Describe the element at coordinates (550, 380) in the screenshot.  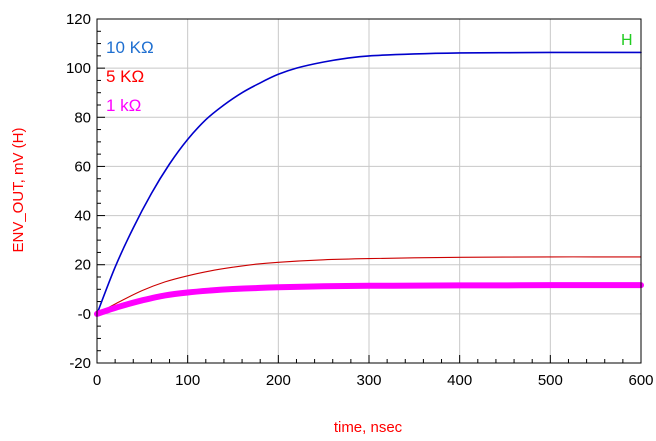
I see `x-tick-label: 500` at that location.